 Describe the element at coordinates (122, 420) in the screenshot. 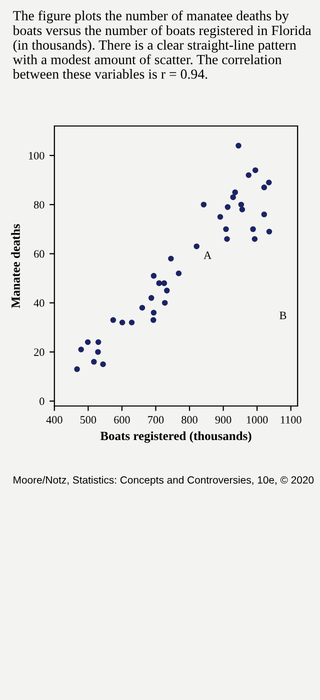

I see `x-tick-label: 600` at that location.